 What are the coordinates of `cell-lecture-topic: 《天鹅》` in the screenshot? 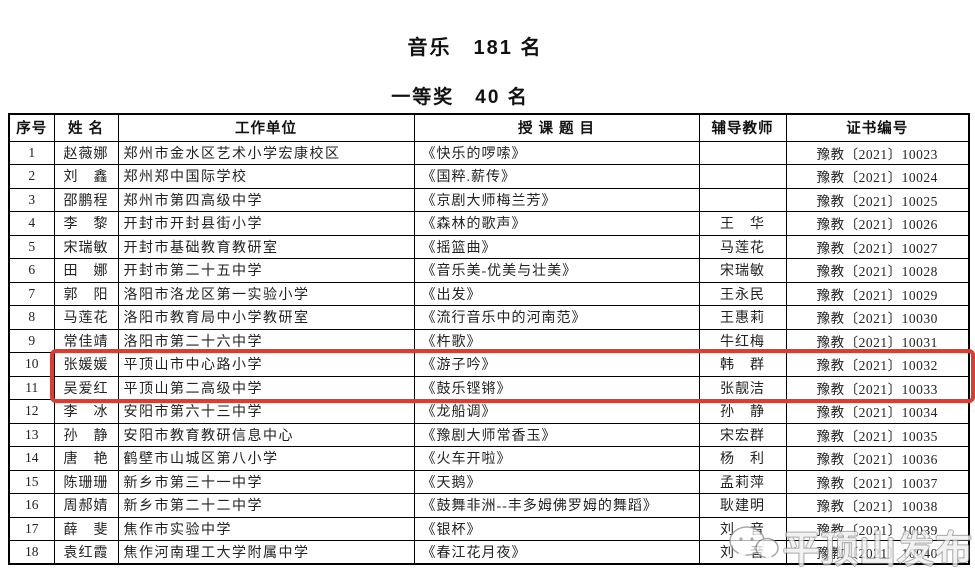 It's located at (556, 481).